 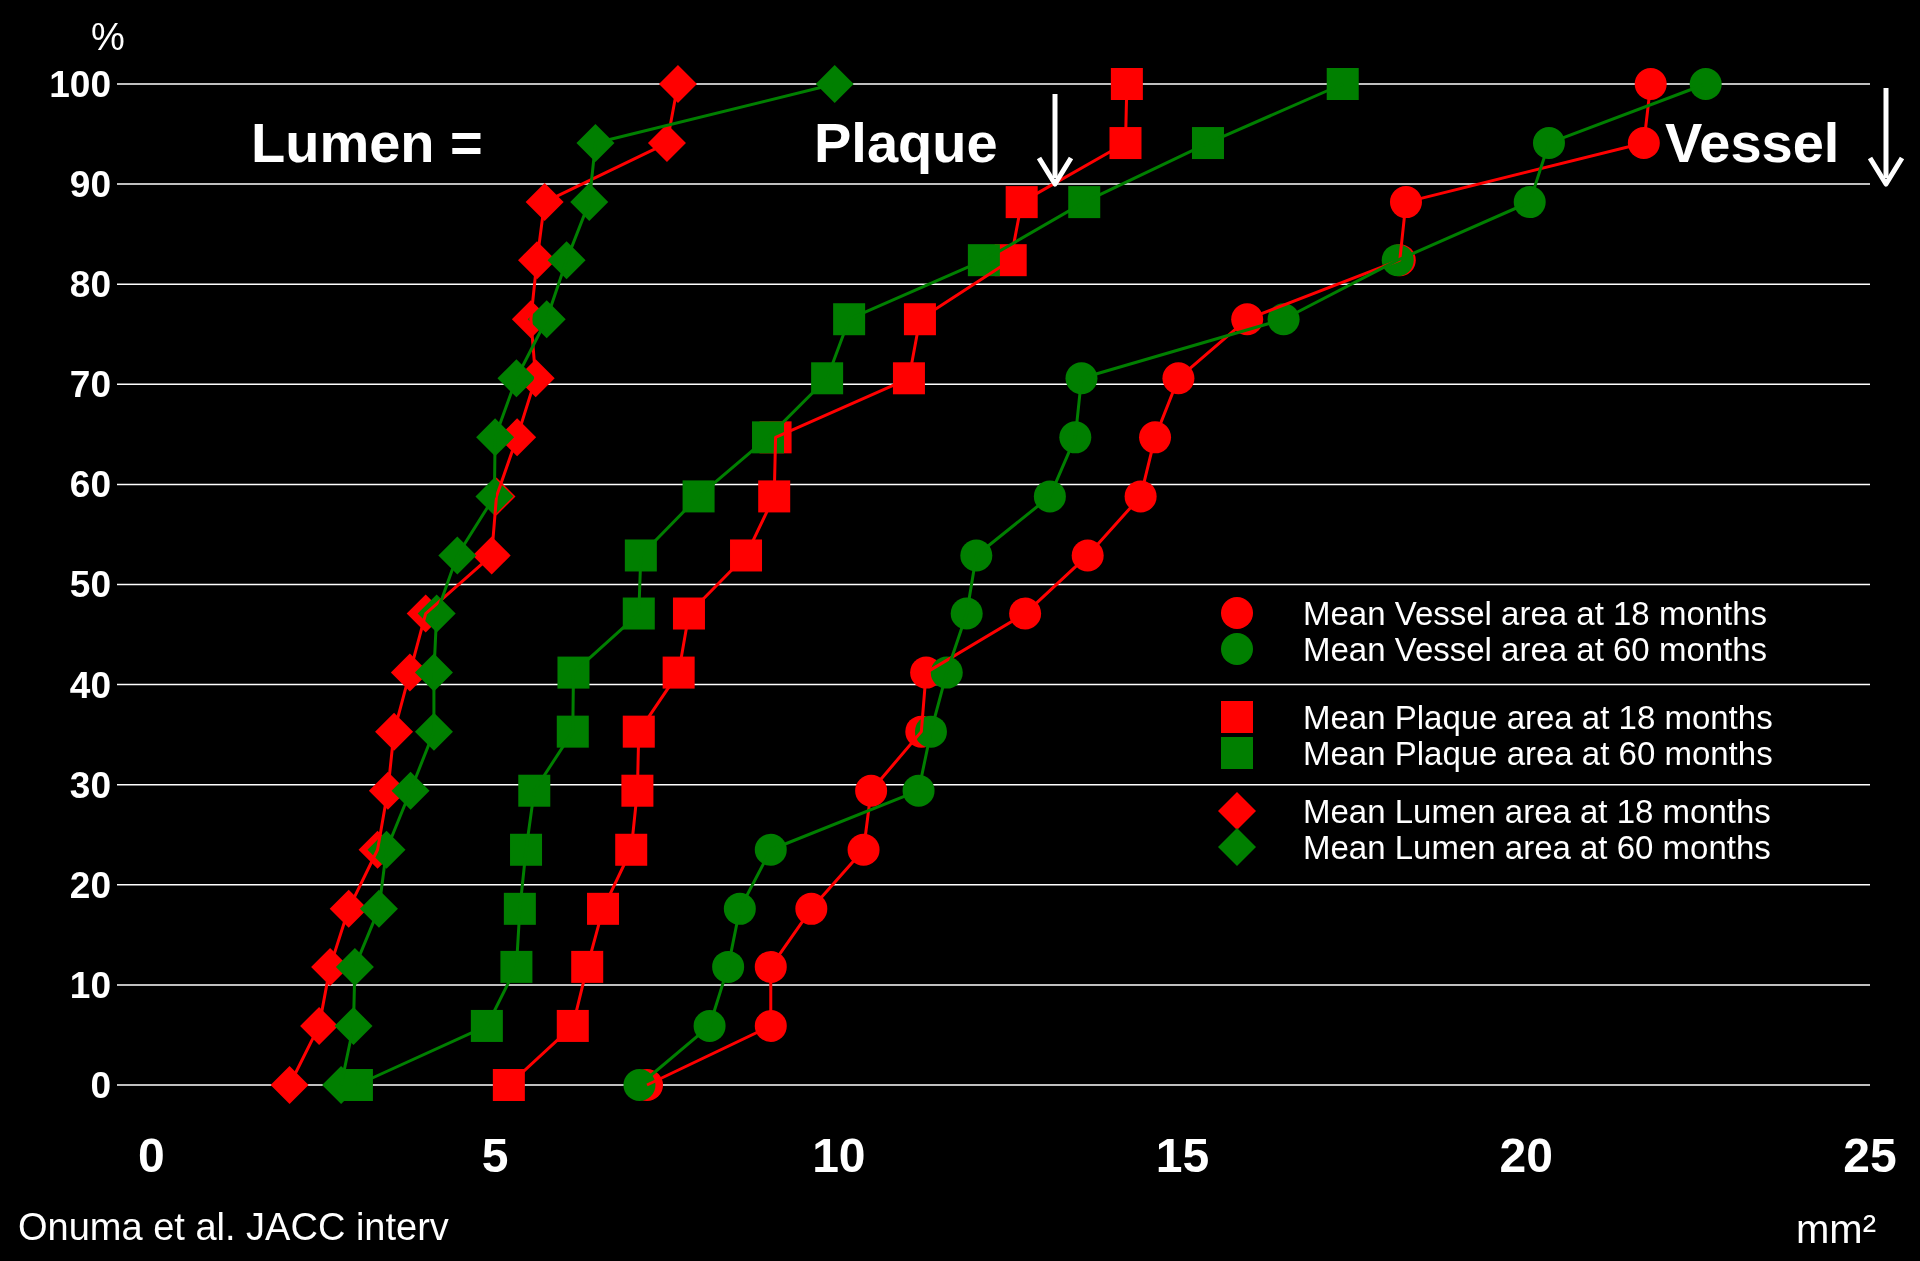 What do you see at coordinates (108, 37) in the screenshot?
I see `y-axis-title: %` at bounding box center [108, 37].